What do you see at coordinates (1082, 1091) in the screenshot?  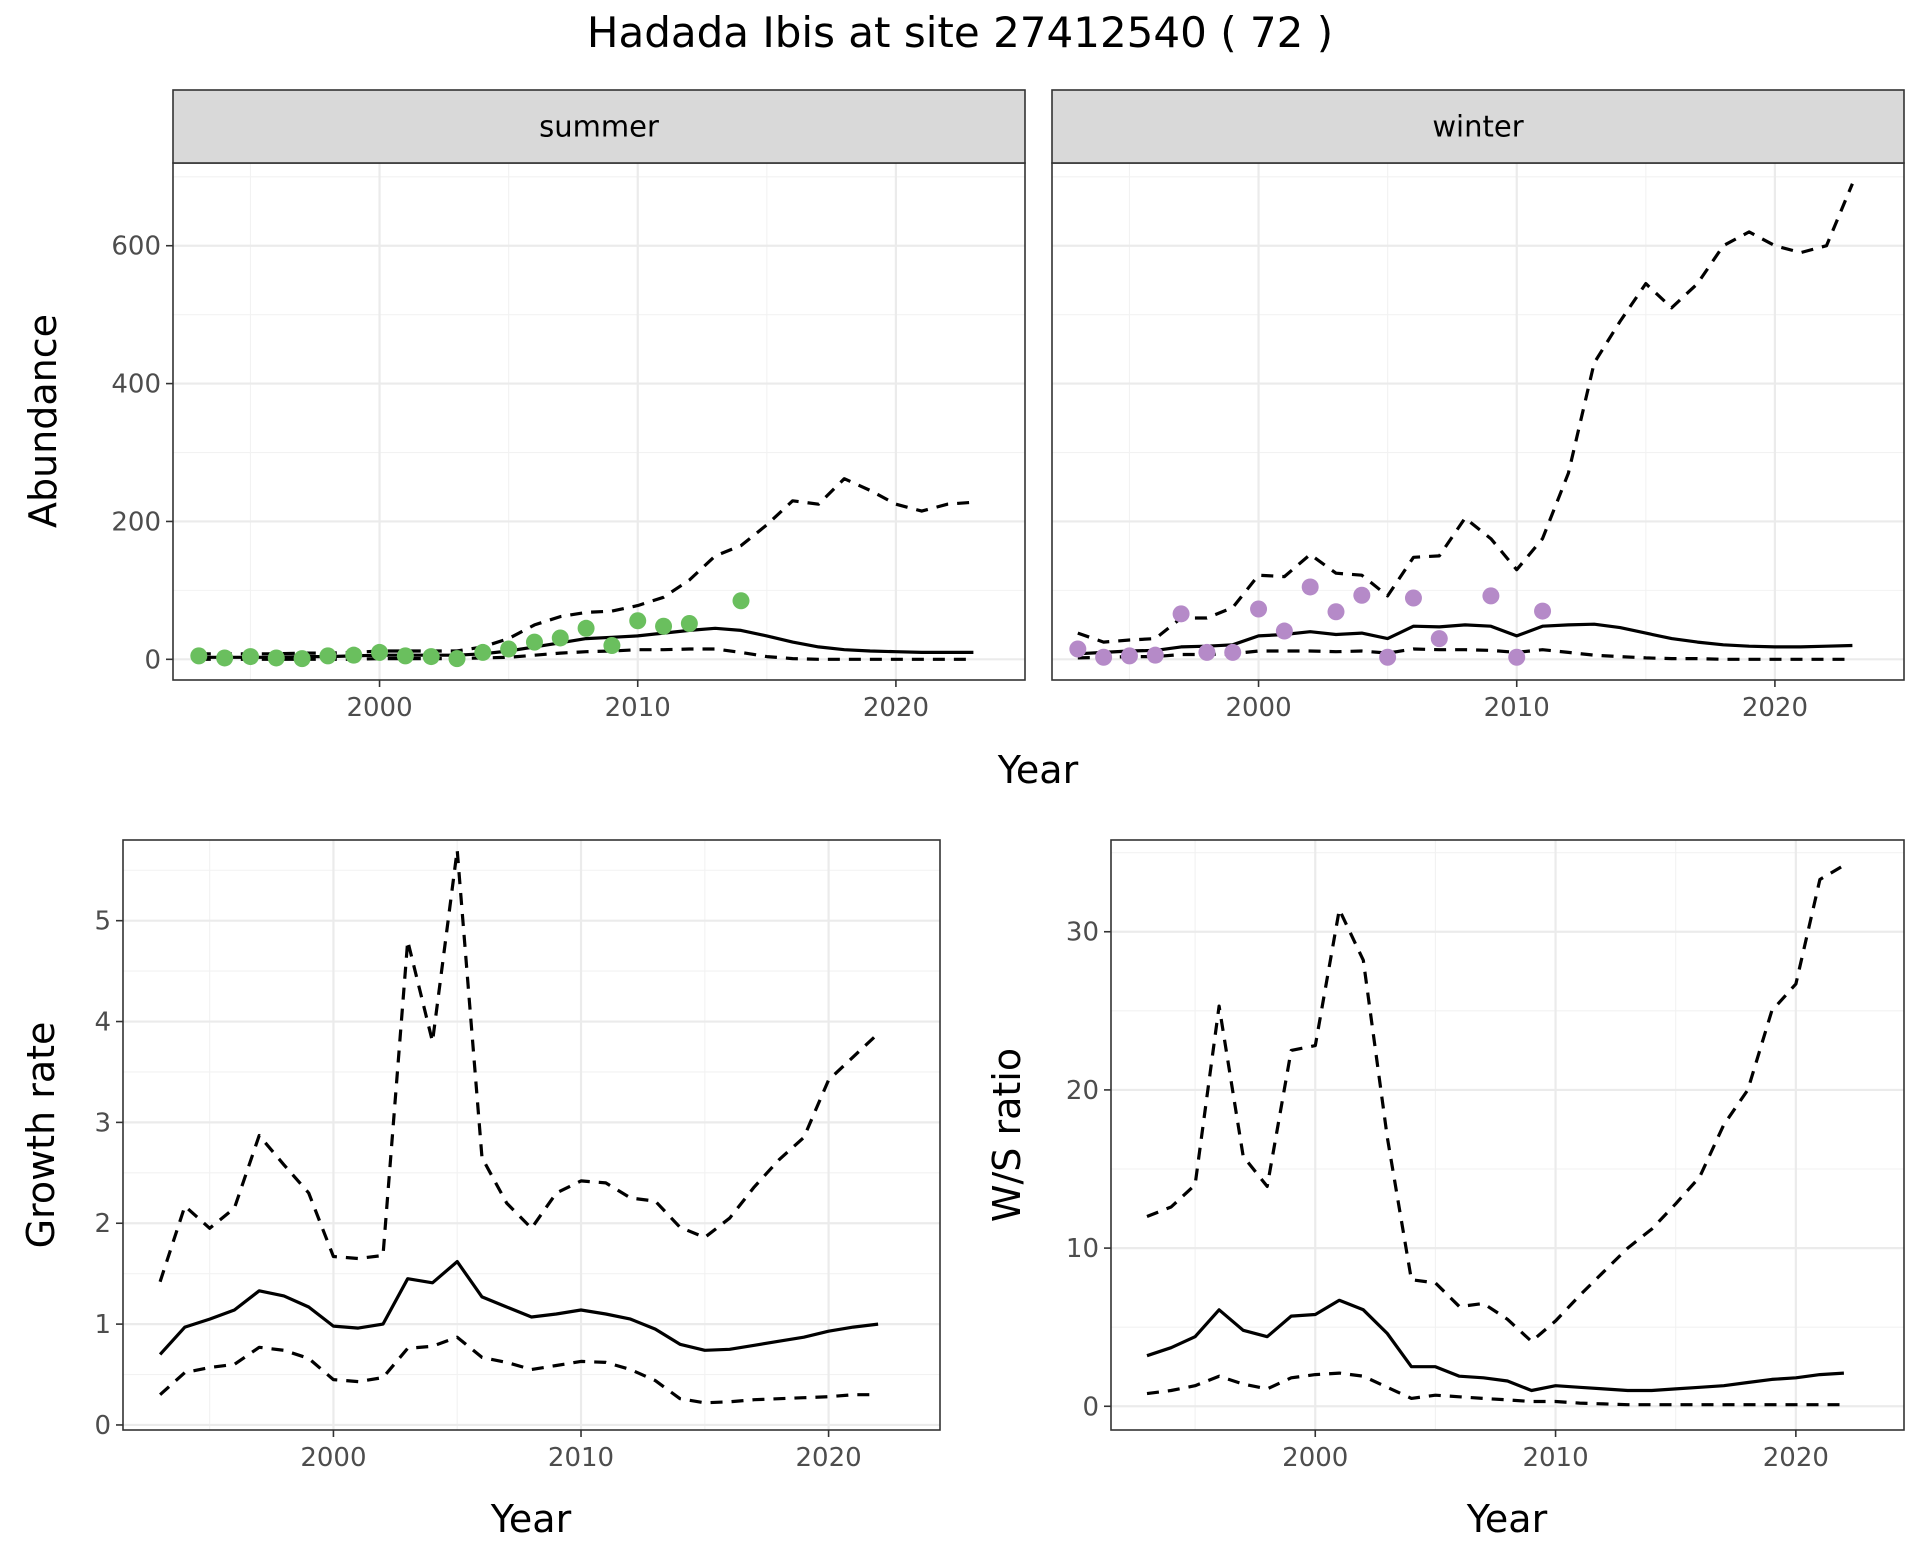 I see `y-tick-label: 20` at bounding box center [1082, 1091].